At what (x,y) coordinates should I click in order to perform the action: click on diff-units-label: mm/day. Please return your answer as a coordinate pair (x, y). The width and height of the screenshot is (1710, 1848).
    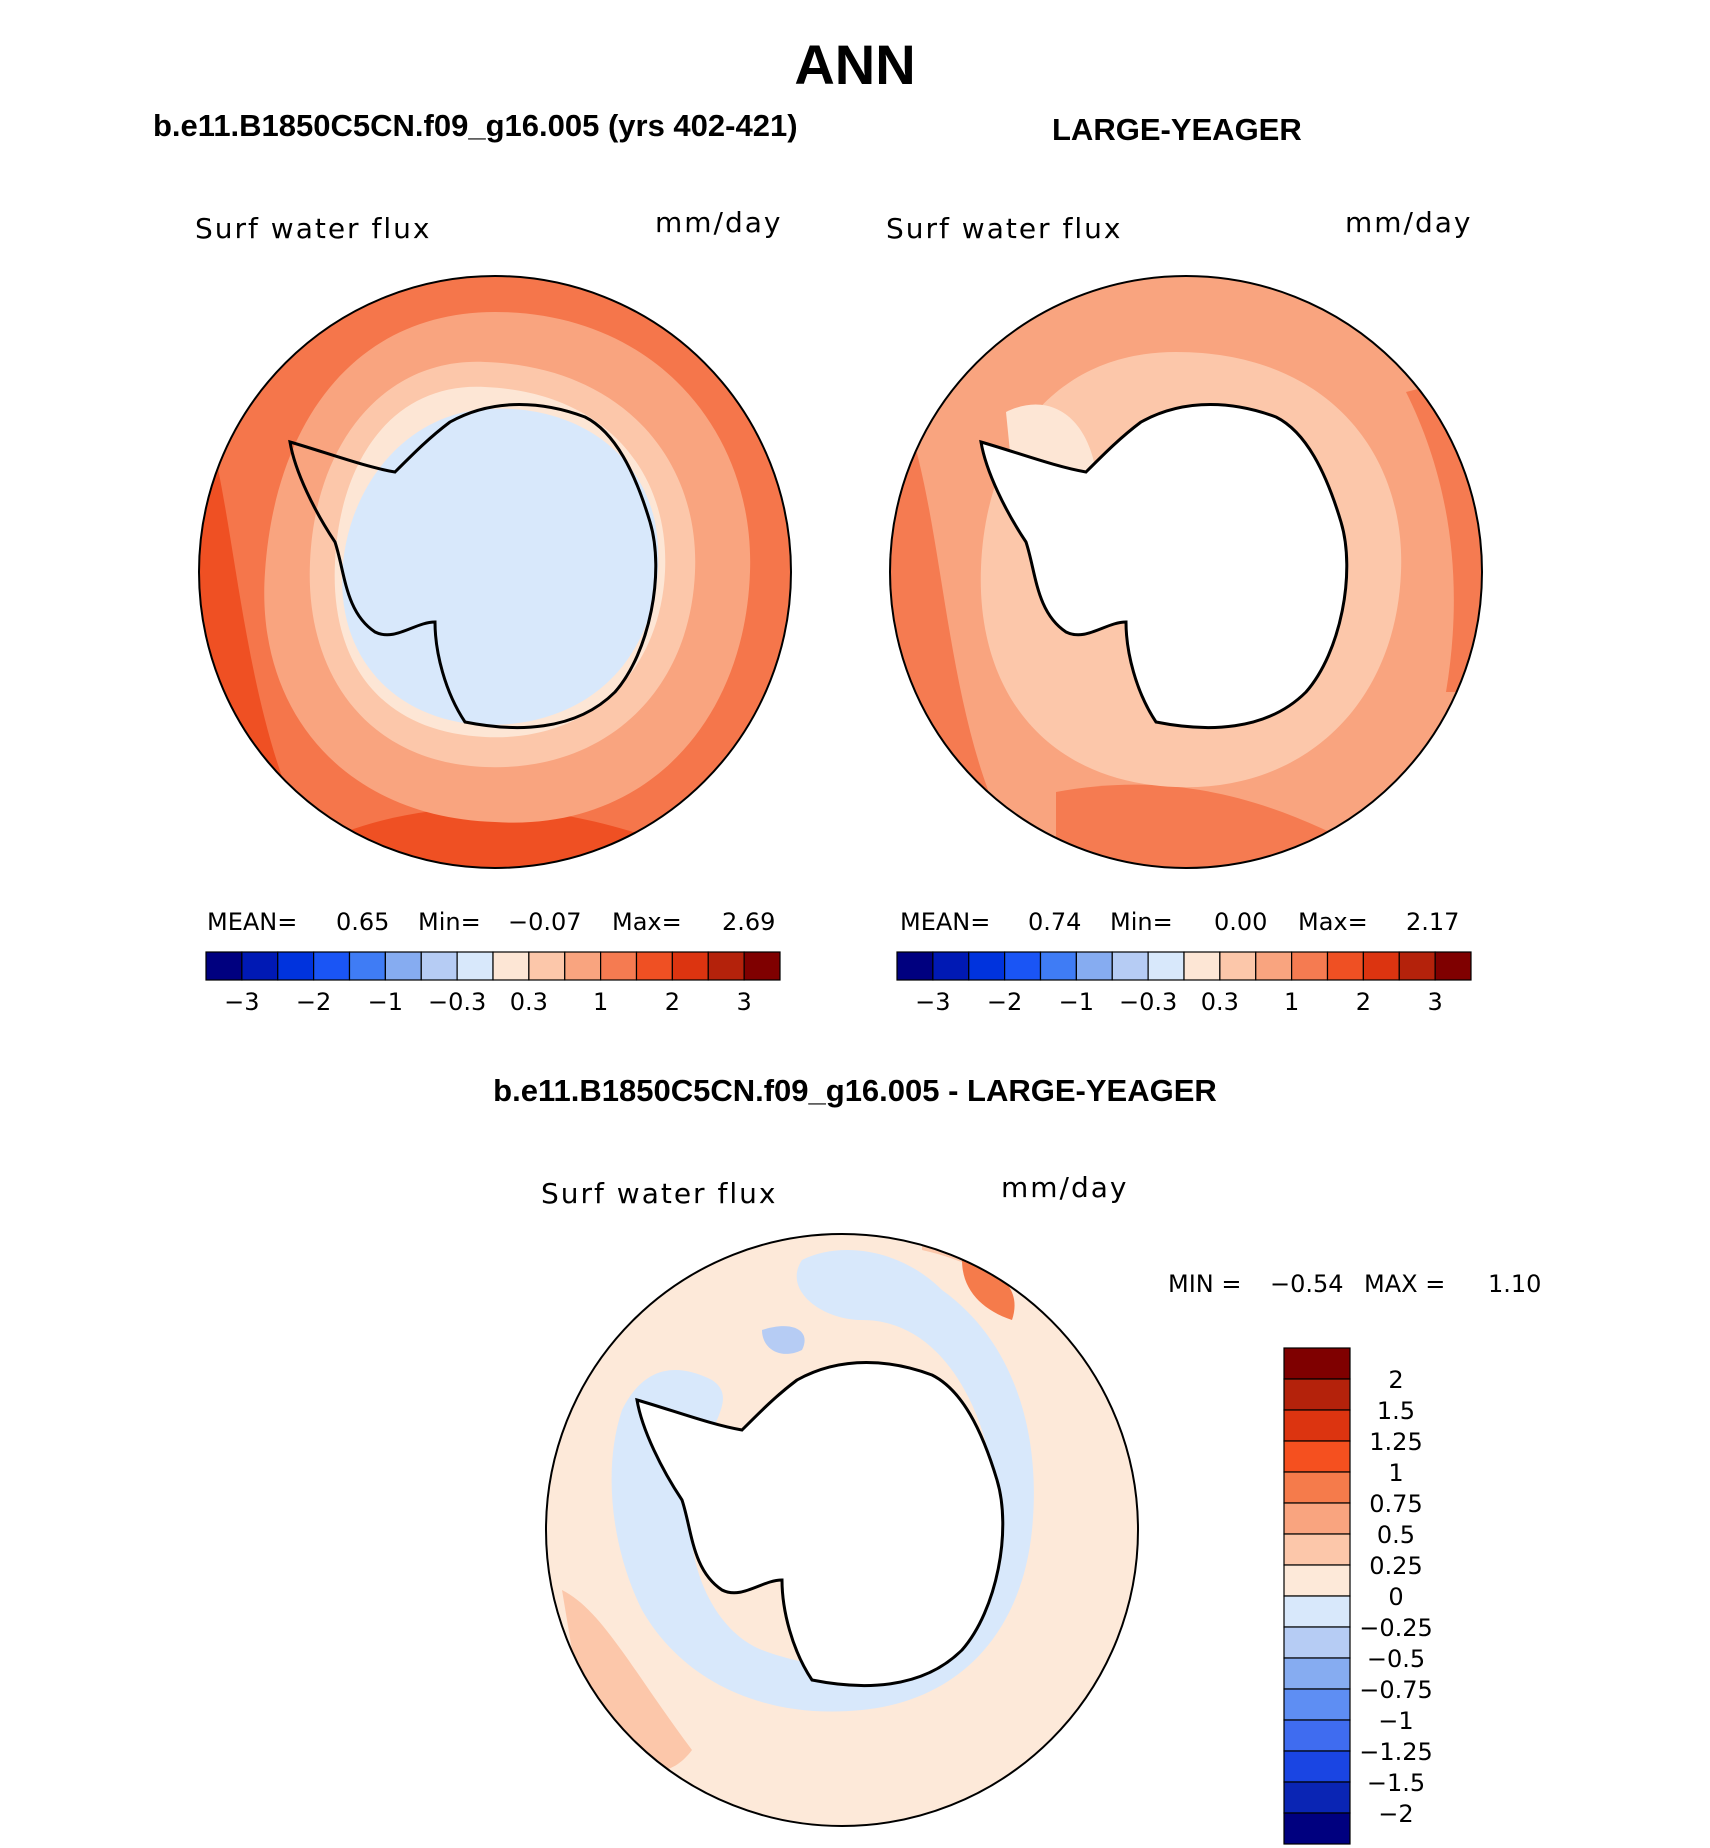
    Looking at the image, I should click on (1065, 1187).